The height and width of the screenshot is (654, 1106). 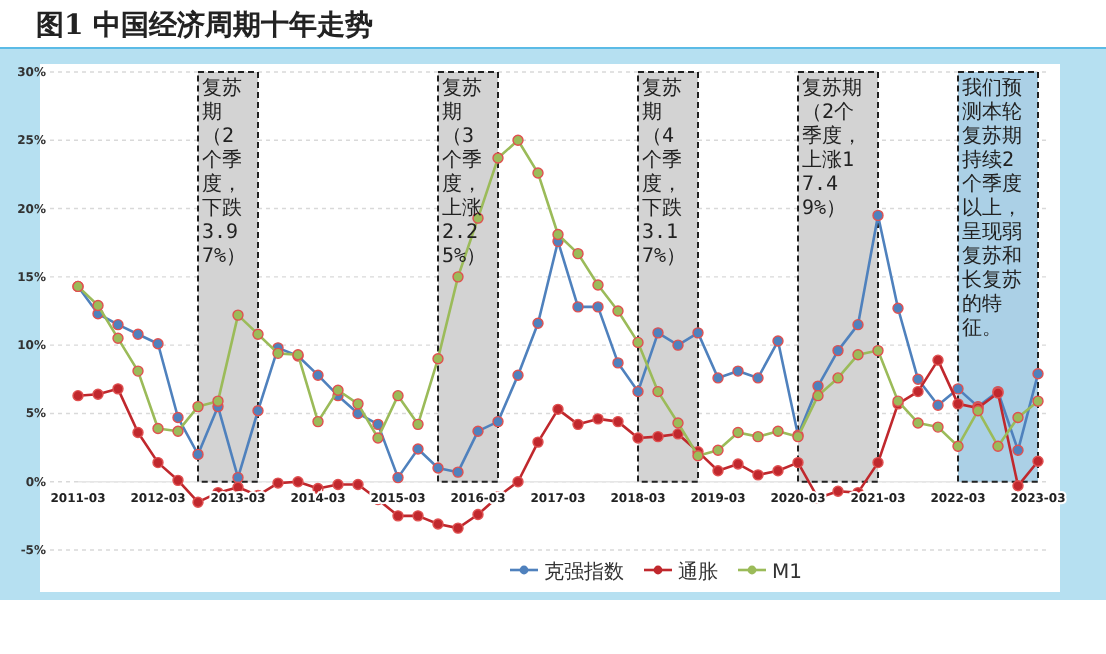 I want to click on legend-label: 克强指数, so click(x=584, y=572).